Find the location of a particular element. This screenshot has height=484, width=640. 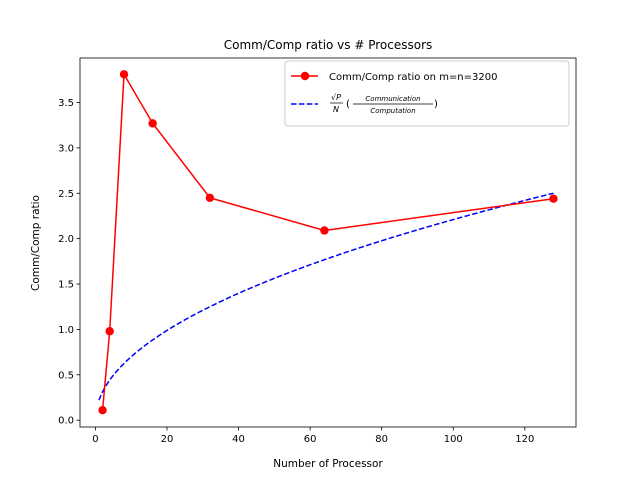

x-tick-label: 120 is located at coordinates (524, 439).